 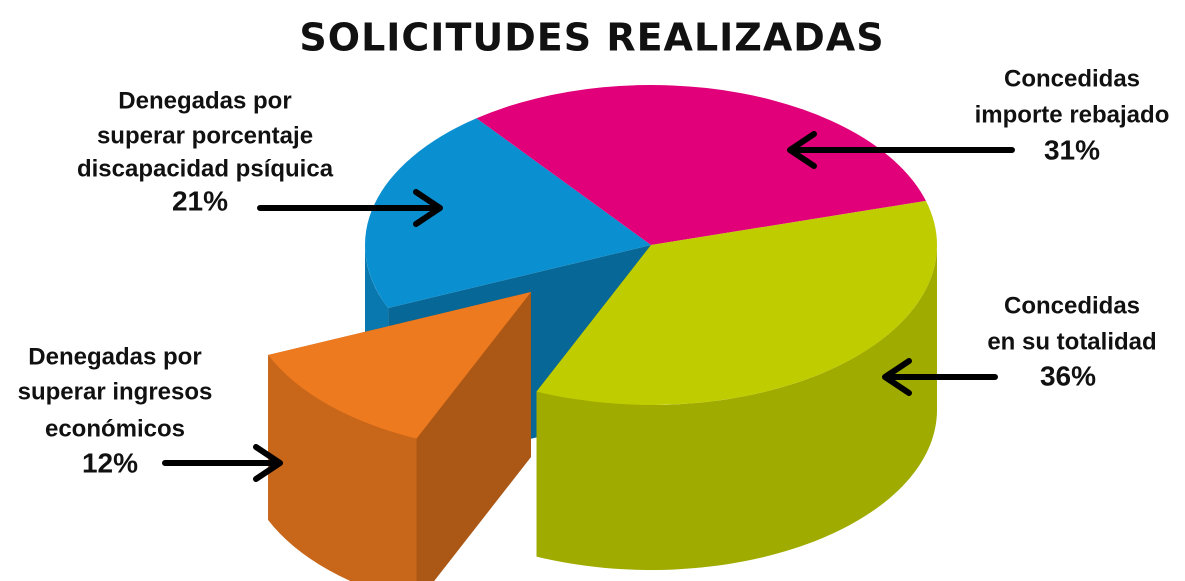 What do you see at coordinates (1068, 375) in the screenshot?
I see `value-label: 36%` at bounding box center [1068, 375].